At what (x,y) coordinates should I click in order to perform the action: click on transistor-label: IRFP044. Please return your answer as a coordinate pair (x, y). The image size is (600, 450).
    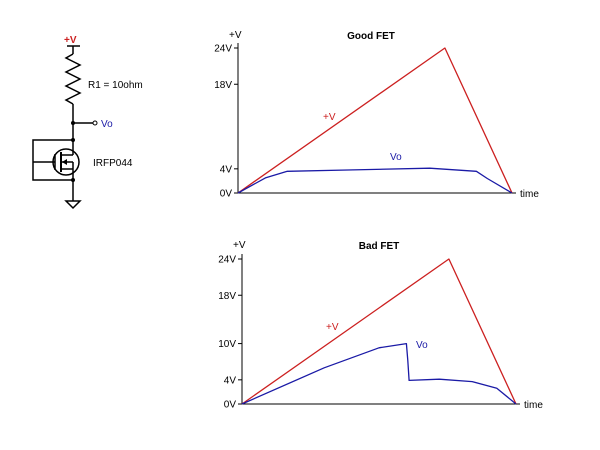
    Looking at the image, I should click on (113, 163).